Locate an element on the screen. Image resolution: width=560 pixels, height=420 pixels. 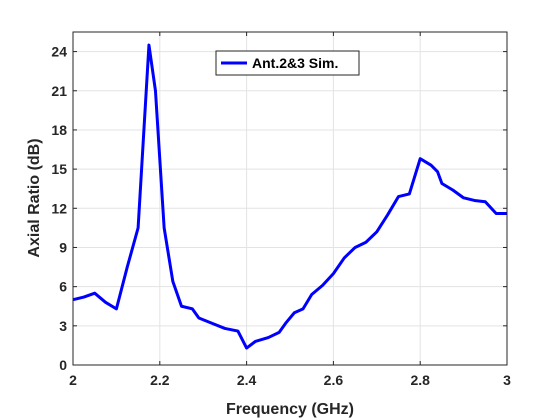
y-tick-label: 0 is located at coordinates (63, 365).